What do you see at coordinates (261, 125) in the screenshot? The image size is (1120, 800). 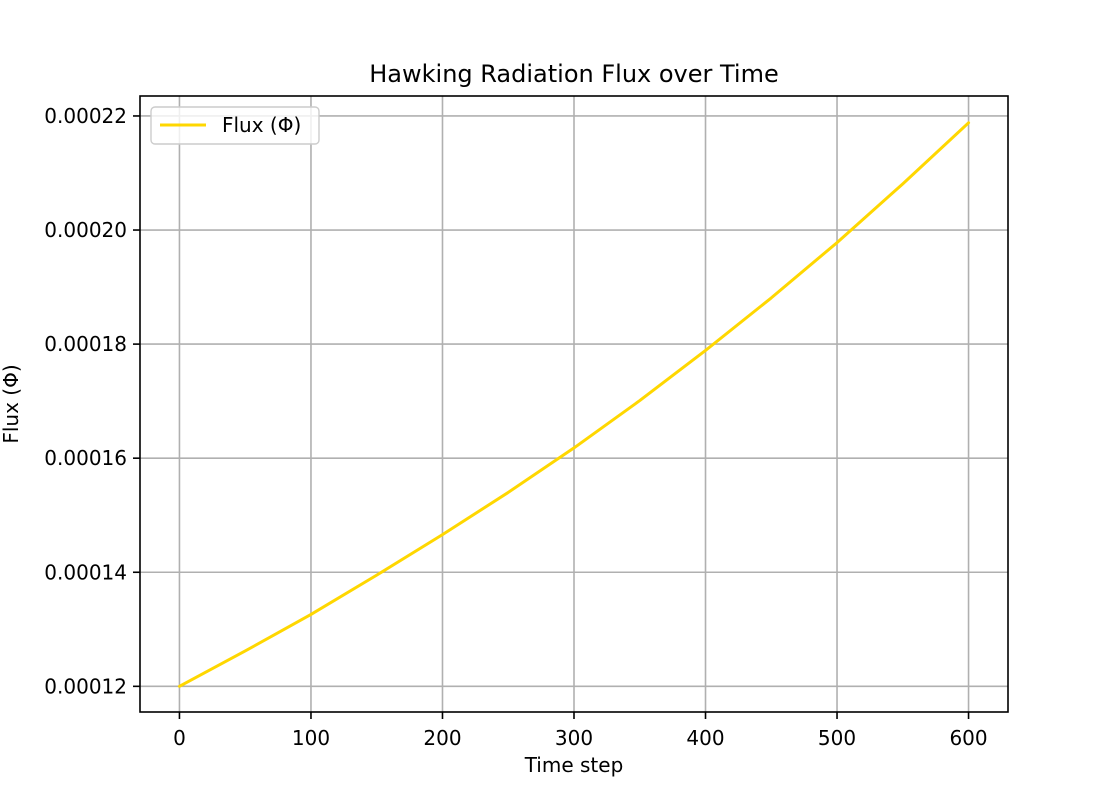 I see `legend-label: Flux (Φ)` at bounding box center [261, 125].